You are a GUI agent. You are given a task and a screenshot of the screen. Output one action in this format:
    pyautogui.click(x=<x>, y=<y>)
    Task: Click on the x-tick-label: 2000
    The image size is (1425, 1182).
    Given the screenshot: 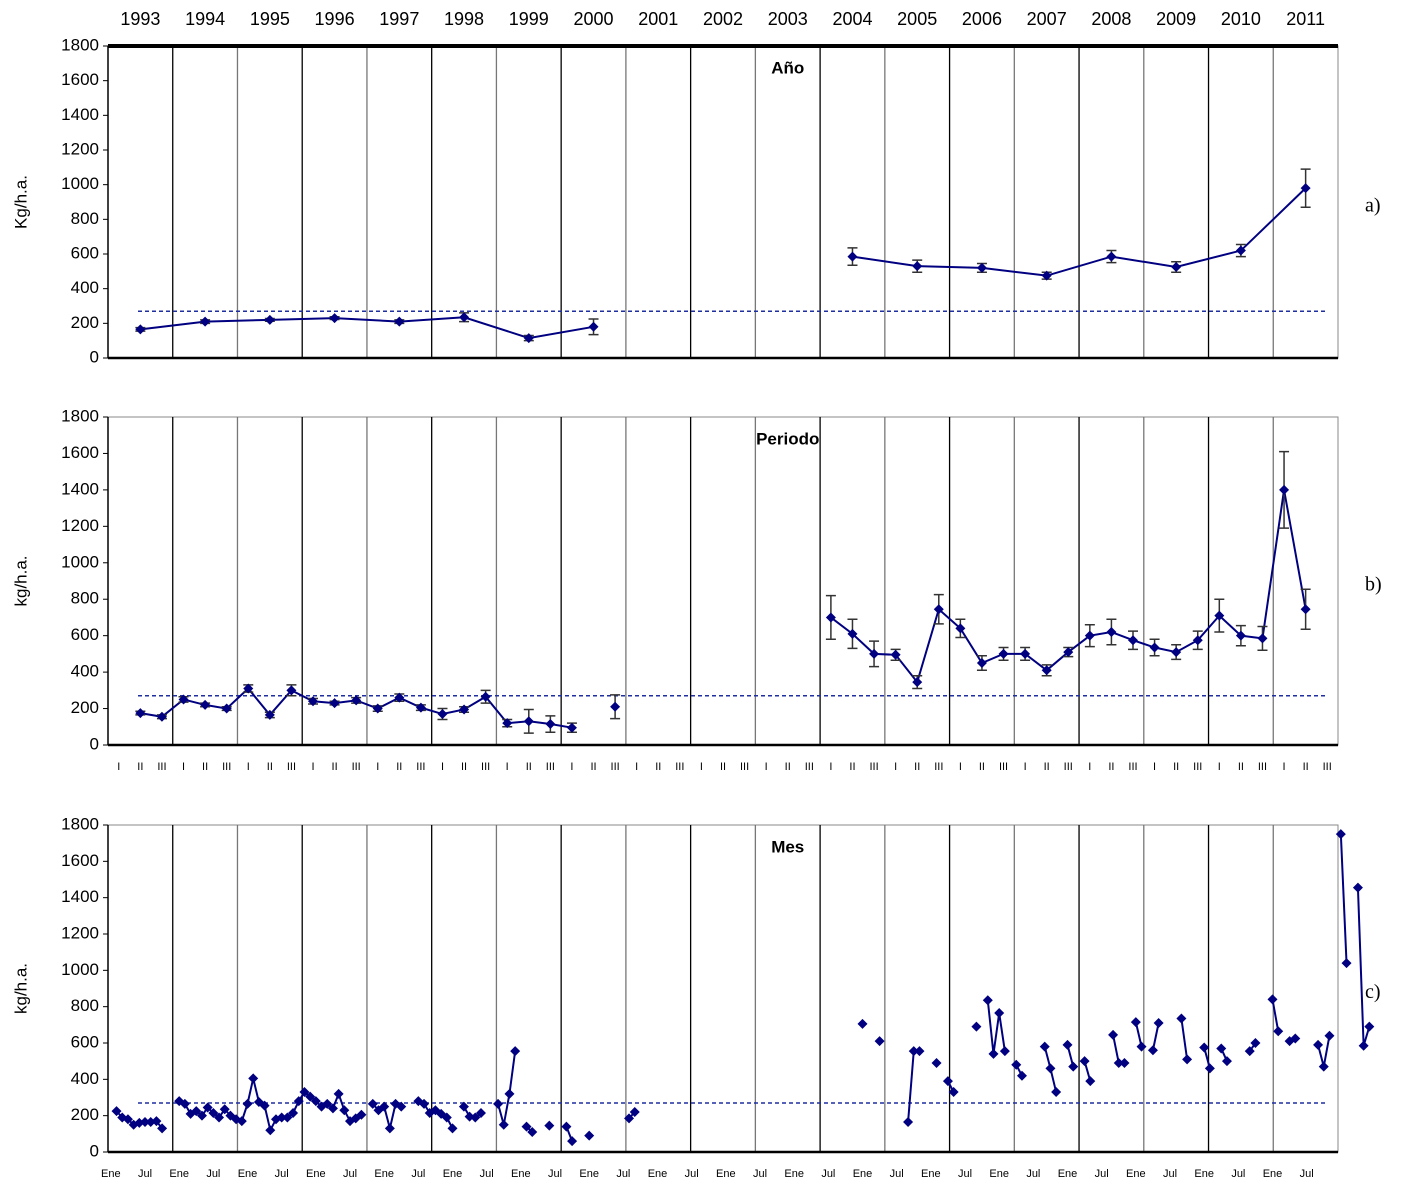 What is the action you would take?
    pyautogui.click(x=594, y=19)
    